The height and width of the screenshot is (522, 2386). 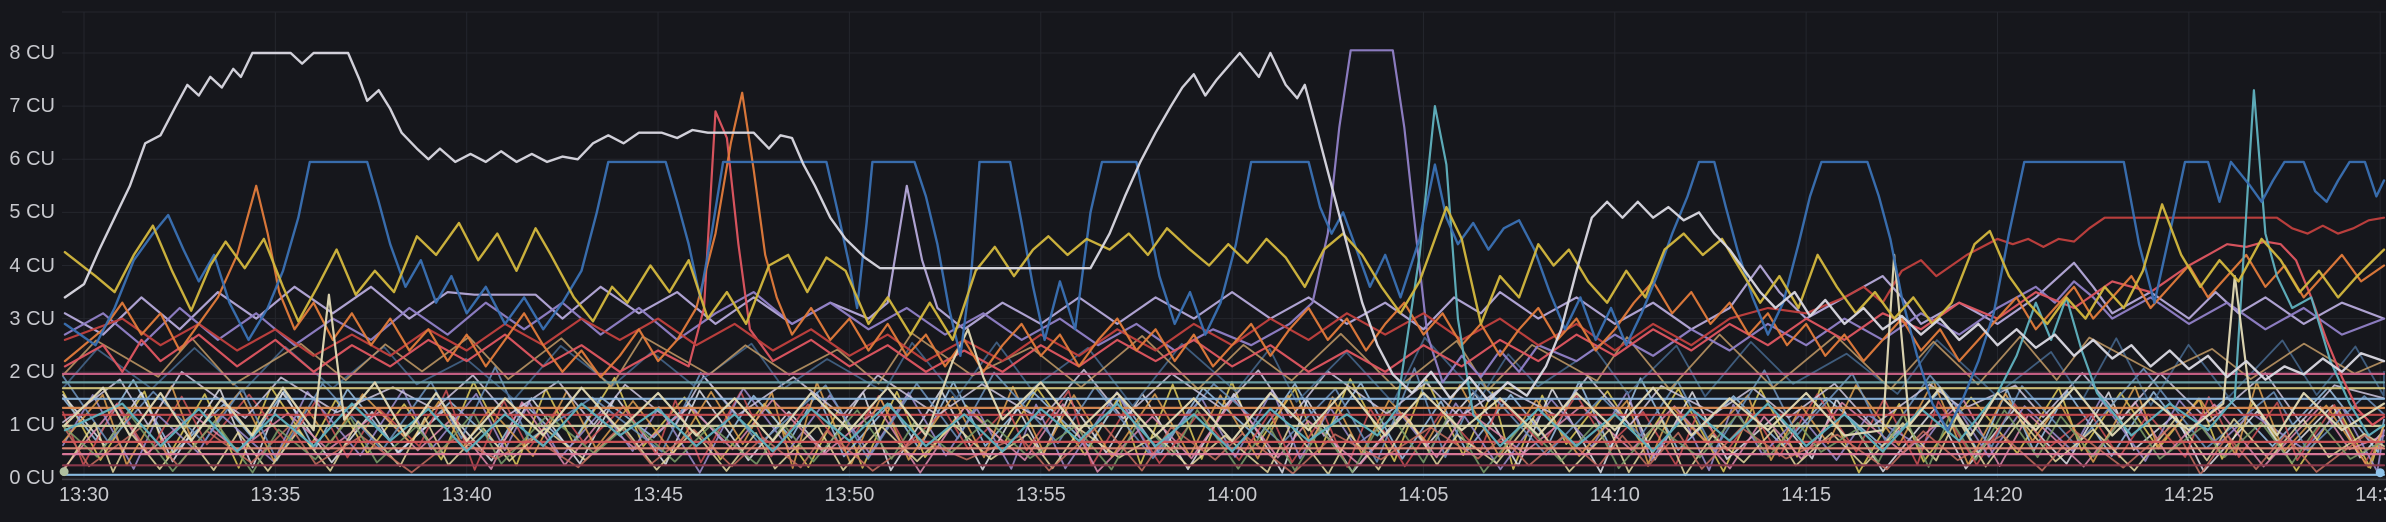 What do you see at coordinates (1614, 495) in the screenshot?
I see `x-axis-label: 14:10` at bounding box center [1614, 495].